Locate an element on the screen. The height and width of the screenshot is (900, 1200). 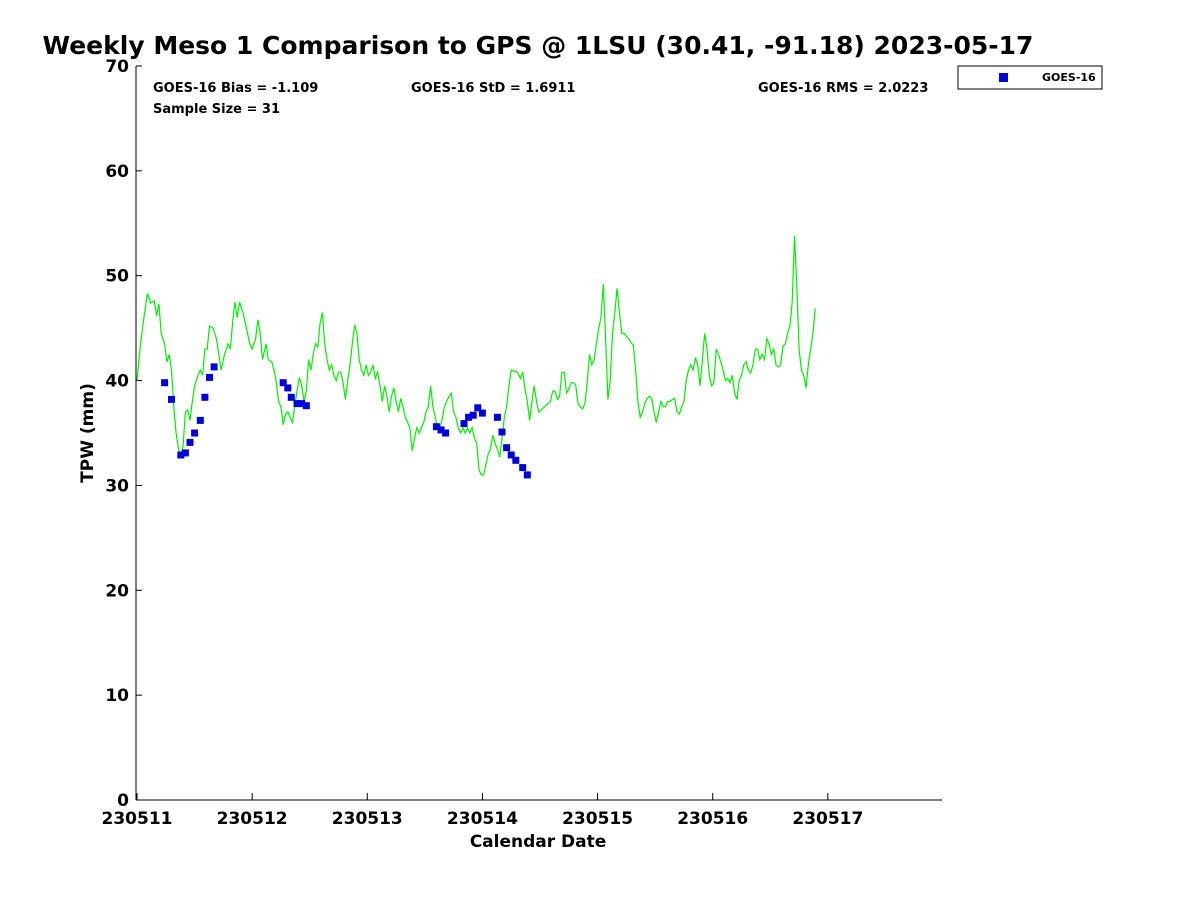
goes-series is located at coordinates (346, 421).